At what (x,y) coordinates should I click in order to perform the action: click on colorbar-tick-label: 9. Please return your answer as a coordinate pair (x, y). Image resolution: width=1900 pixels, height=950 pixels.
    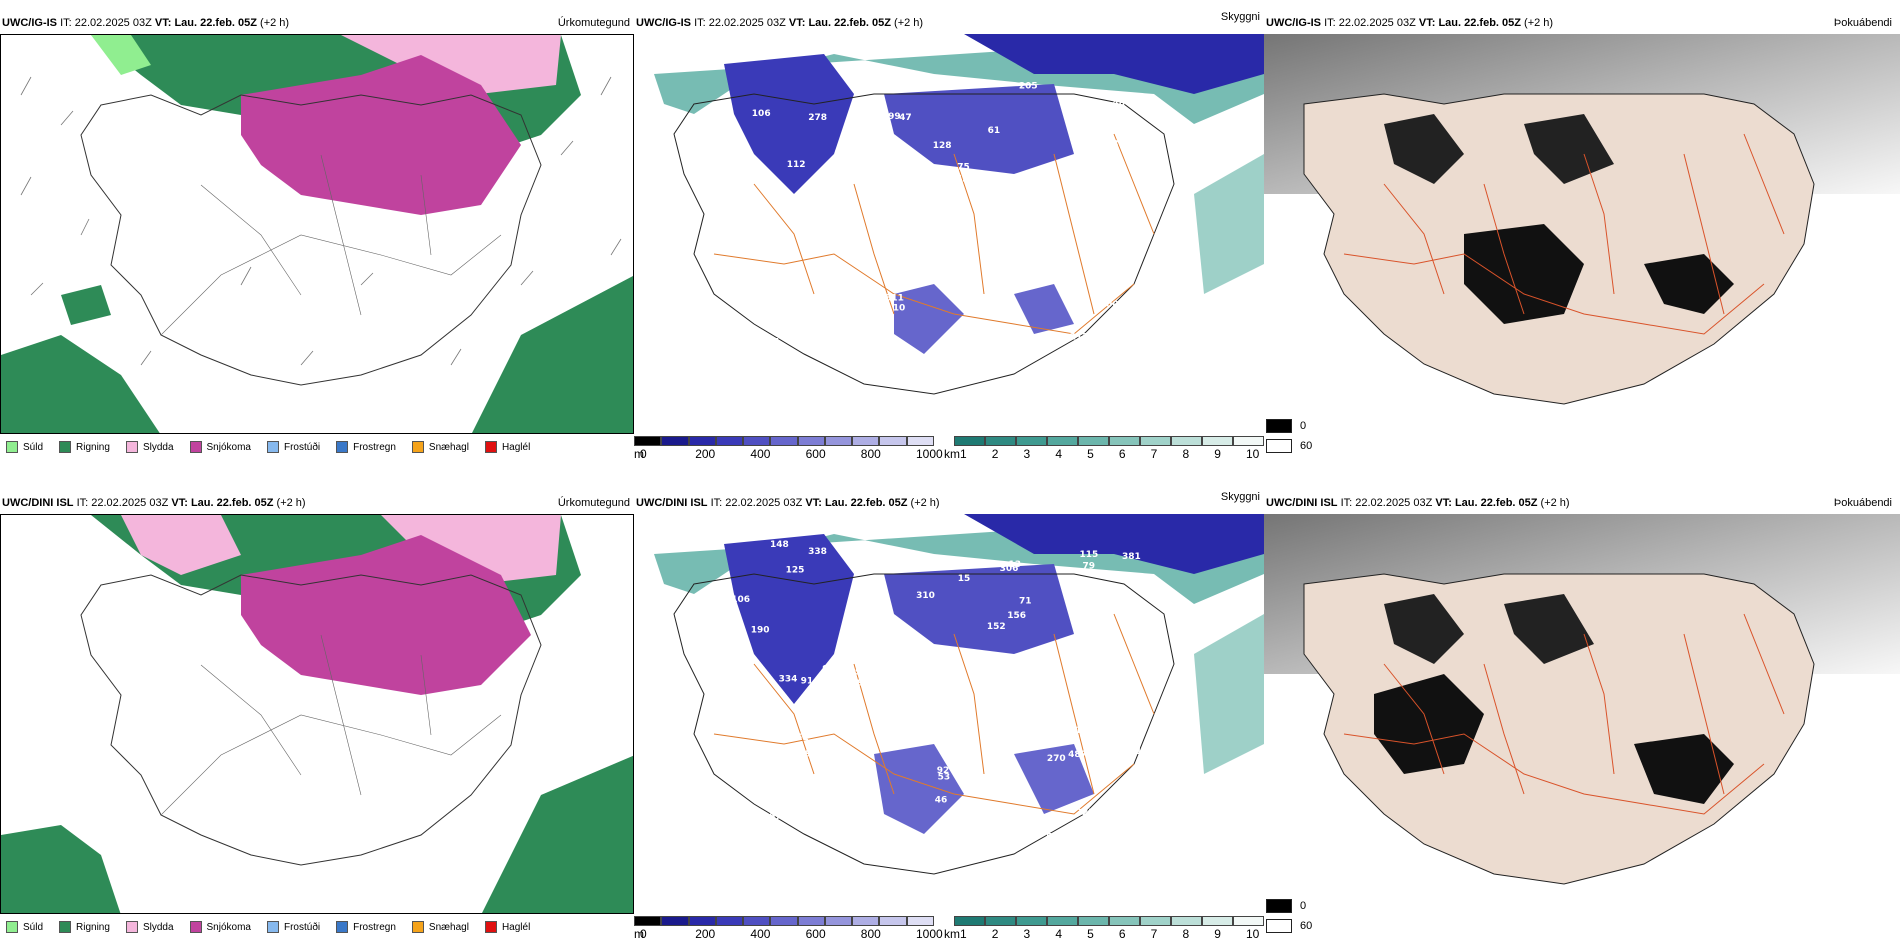
    Looking at the image, I should click on (1217, 934).